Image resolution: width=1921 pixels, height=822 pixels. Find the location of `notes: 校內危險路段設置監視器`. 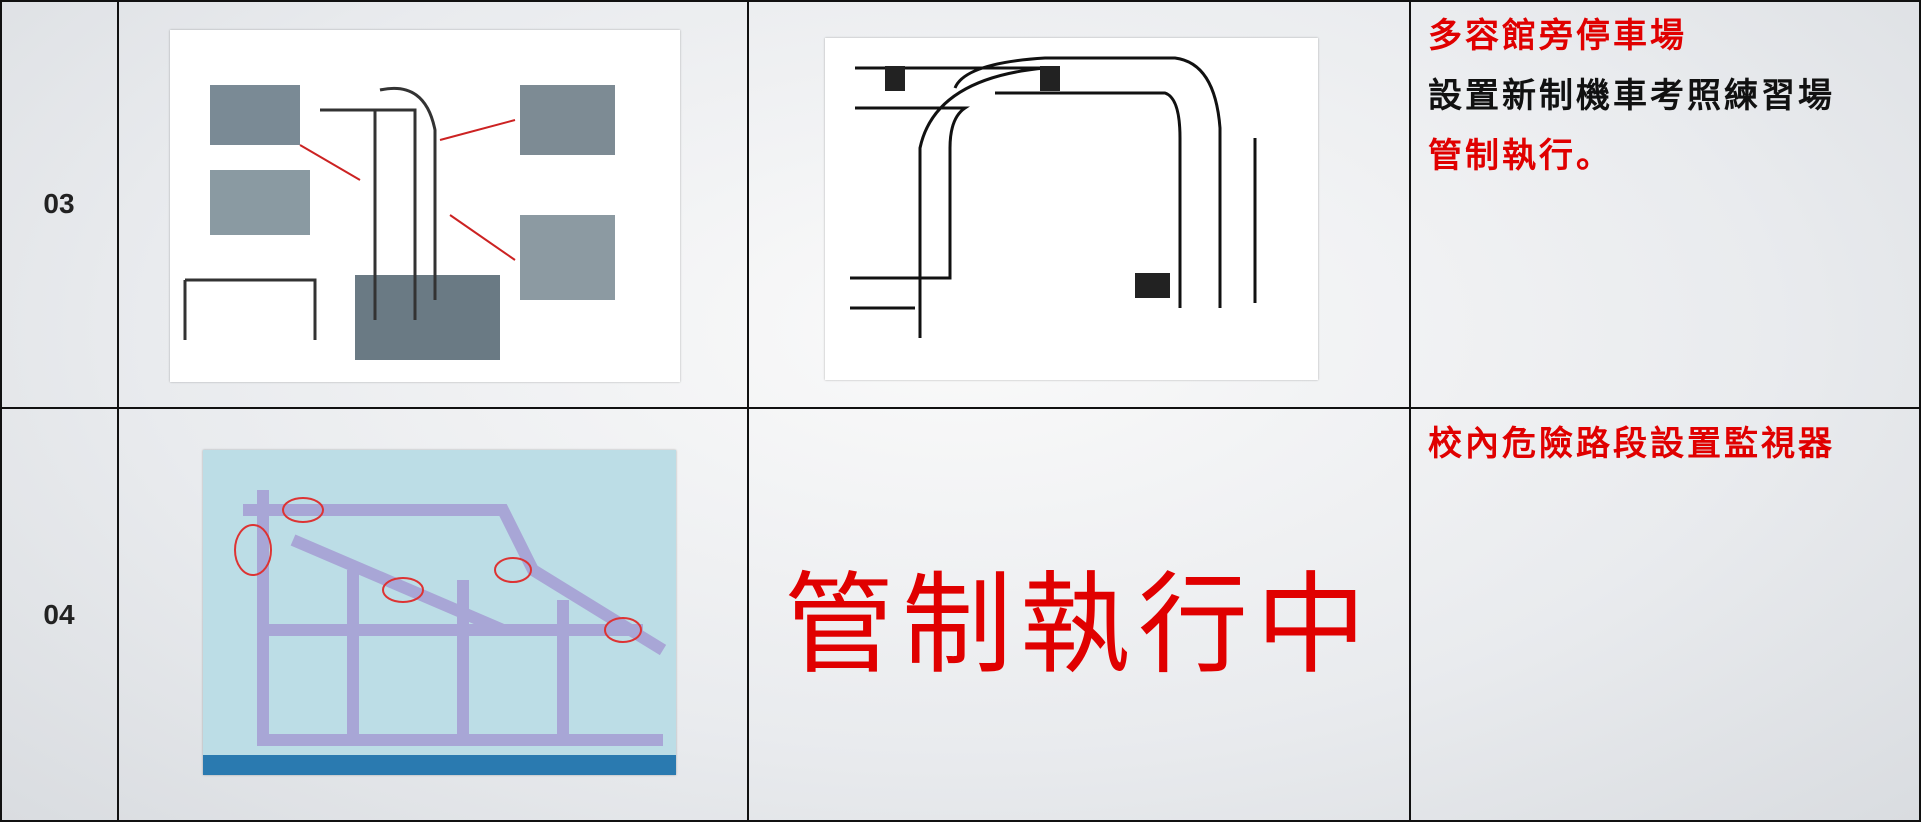

notes: 校內危險路段設置監視器 is located at coordinates (1665, 615).